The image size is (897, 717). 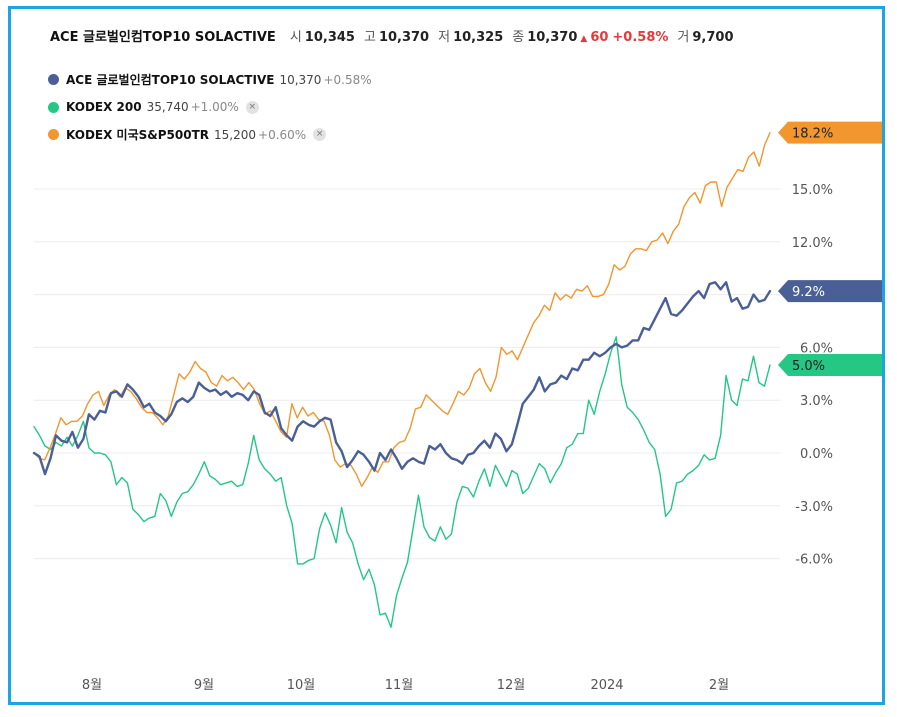 I want to click on legend-item: ACE 글로벌인컴TOP10 SOLACTIVE 10,370 +0.58%, so click(x=213, y=80).